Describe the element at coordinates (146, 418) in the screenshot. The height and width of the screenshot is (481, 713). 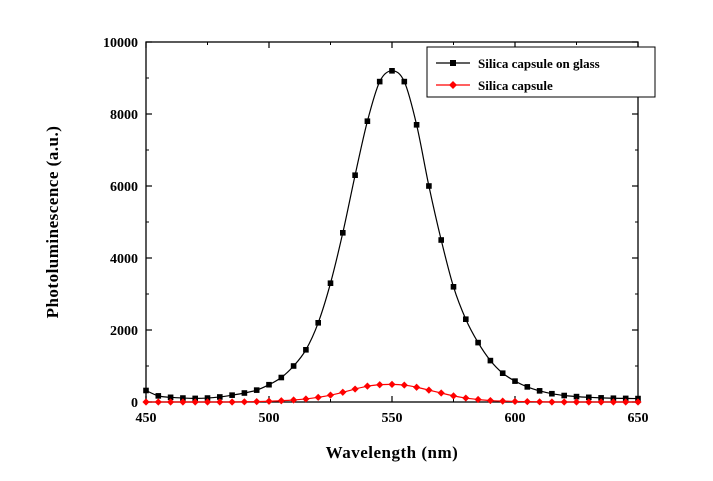
I see `x-tick-label: 450` at that location.